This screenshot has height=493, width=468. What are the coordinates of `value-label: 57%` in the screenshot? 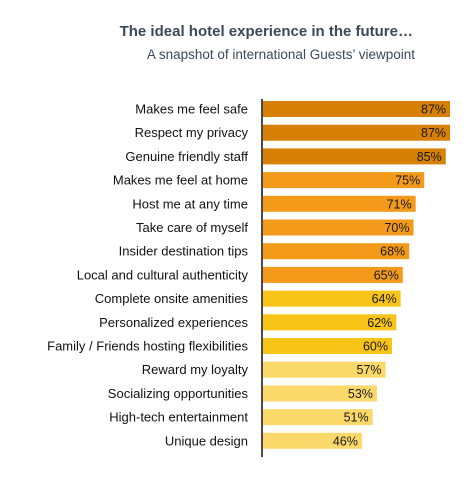 It's located at (369, 370).